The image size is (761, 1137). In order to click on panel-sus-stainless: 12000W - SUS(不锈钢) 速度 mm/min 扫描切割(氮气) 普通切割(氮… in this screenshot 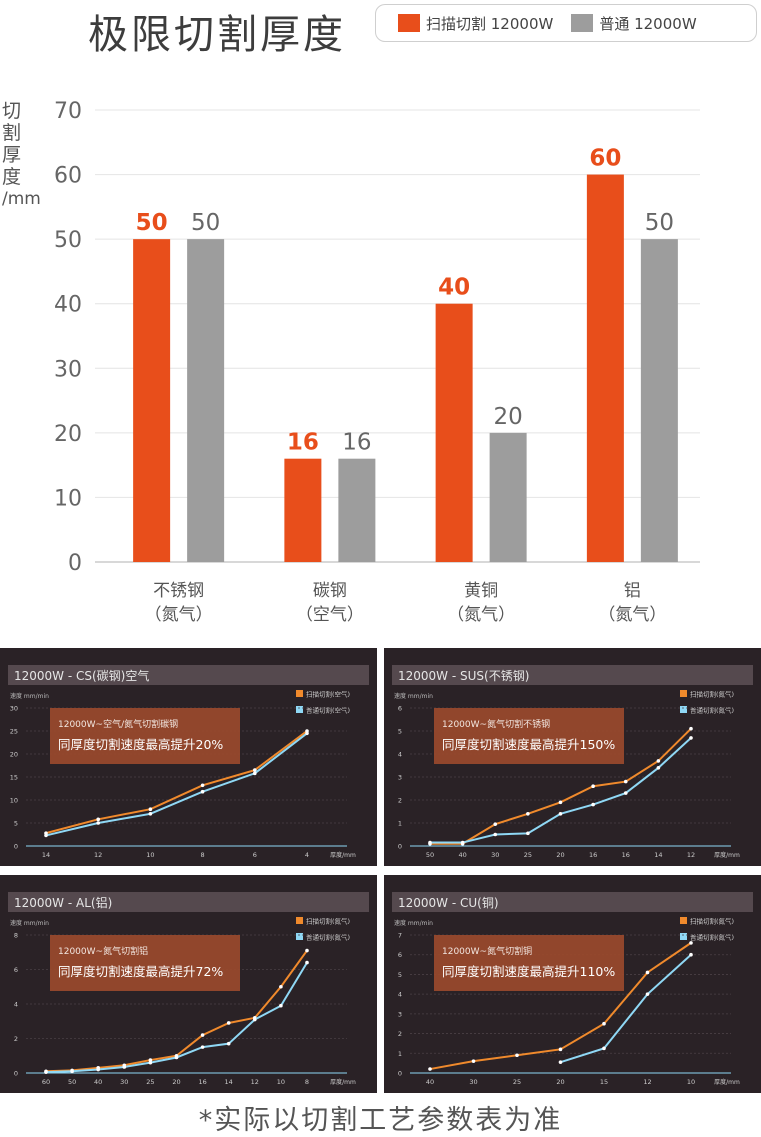, I will do `click(572, 757)`.